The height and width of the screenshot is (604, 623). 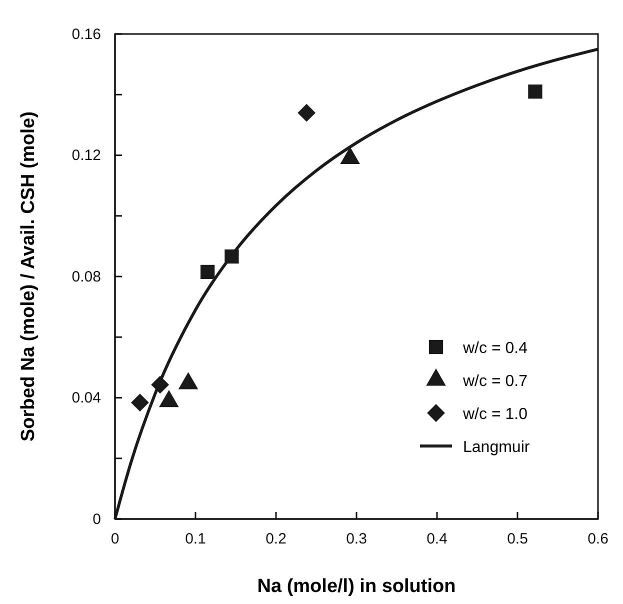 What do you see at coordinates (437, 539) in the screenshot?
I see `x-tick-label: 0.4` at bounding box center [437, 539].